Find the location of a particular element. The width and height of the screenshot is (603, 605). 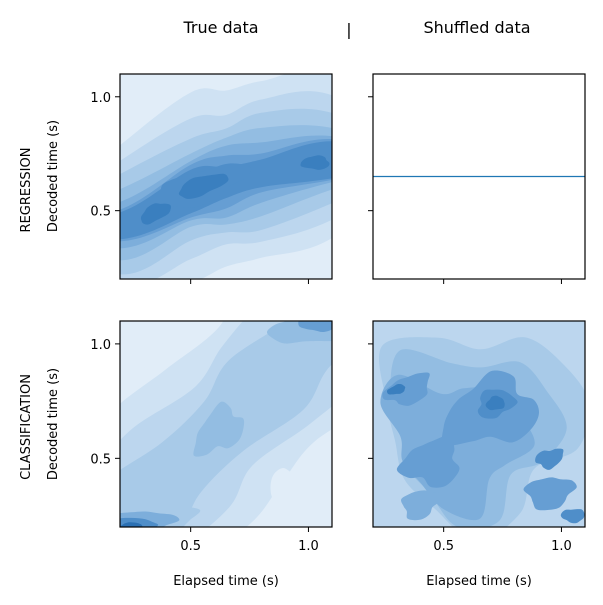

row-label-regression: REGRESSION is located at coordinates (26, 190).